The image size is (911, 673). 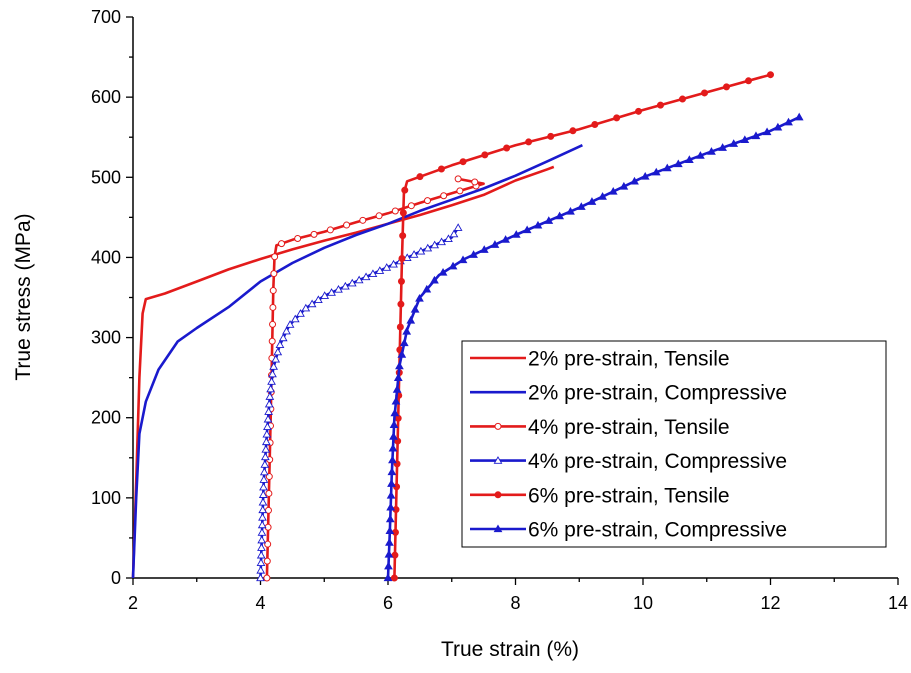 I want to click on x-tick-label: 4, so click(x=260, y=603).